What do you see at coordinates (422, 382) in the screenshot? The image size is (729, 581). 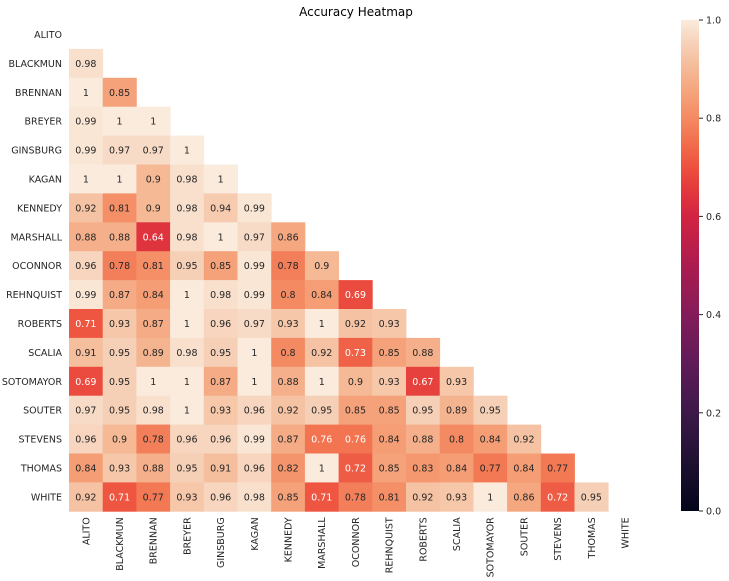 I see `heatmap-cell-label: 0.67` at bounding box center [422, 382].